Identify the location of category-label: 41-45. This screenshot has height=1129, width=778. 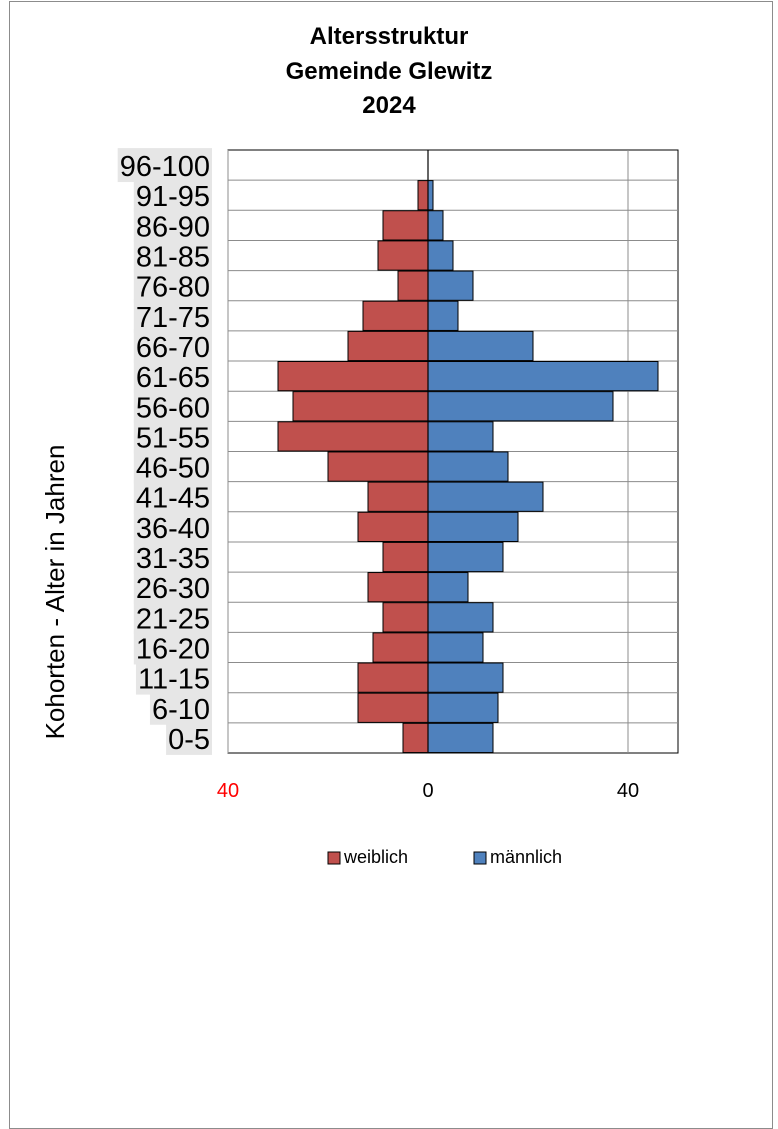
(173, 499).